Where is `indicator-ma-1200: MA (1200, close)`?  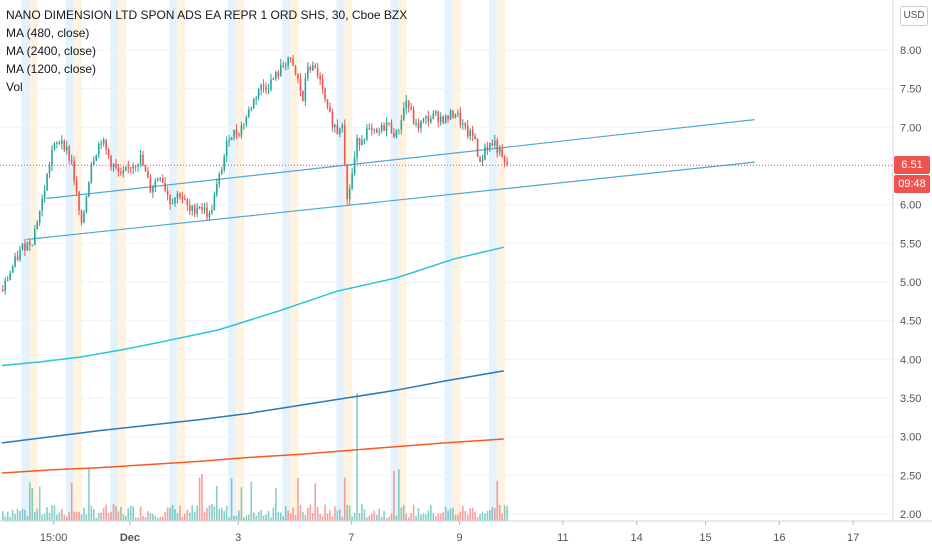
indicator-ma-1200: MA (1200, close) is located at coordinates (51, 69).